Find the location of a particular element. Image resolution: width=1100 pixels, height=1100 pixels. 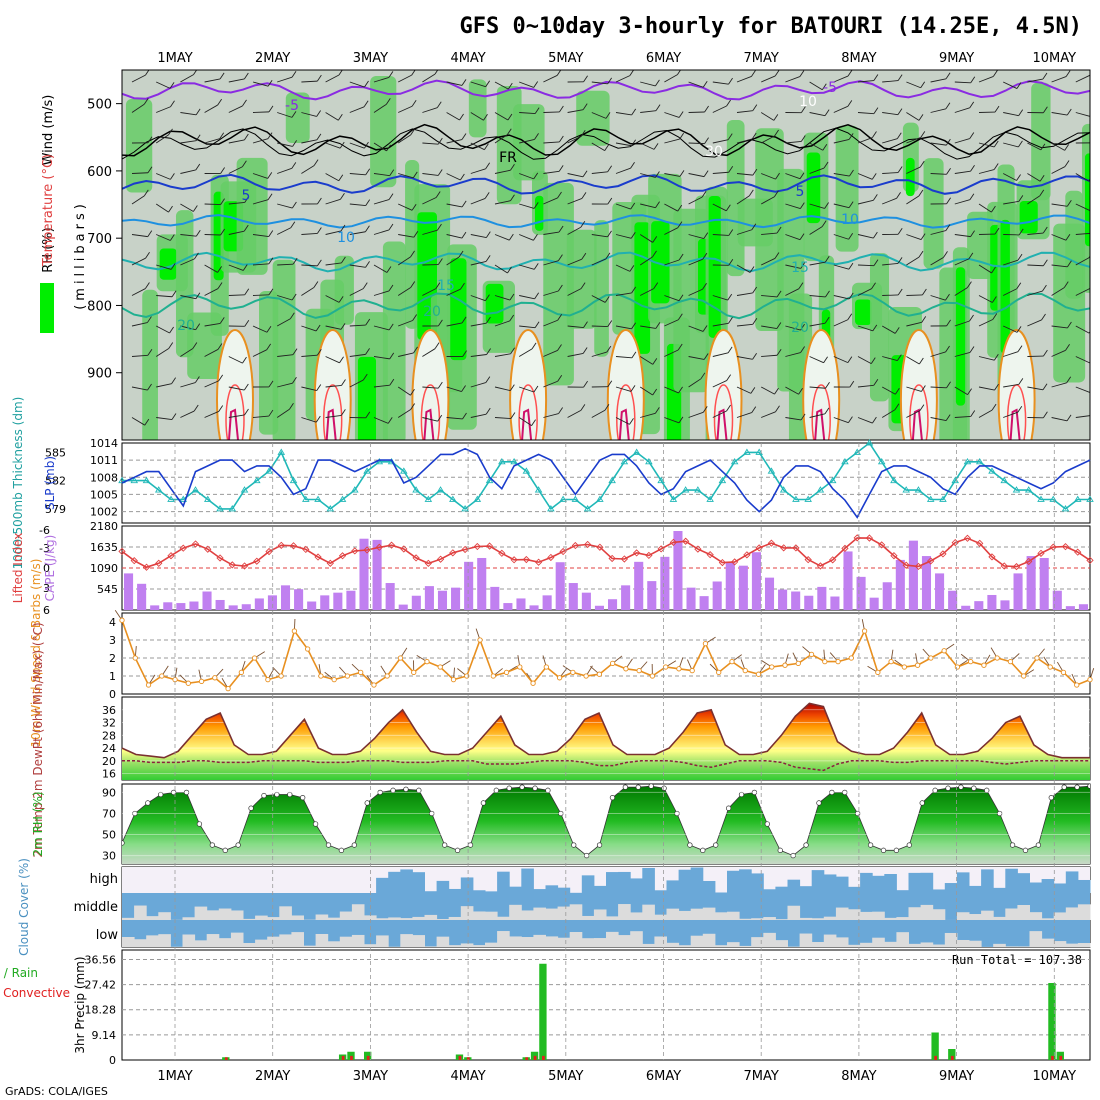

svg-text: RH (%) is located at coordinates (48, 249).